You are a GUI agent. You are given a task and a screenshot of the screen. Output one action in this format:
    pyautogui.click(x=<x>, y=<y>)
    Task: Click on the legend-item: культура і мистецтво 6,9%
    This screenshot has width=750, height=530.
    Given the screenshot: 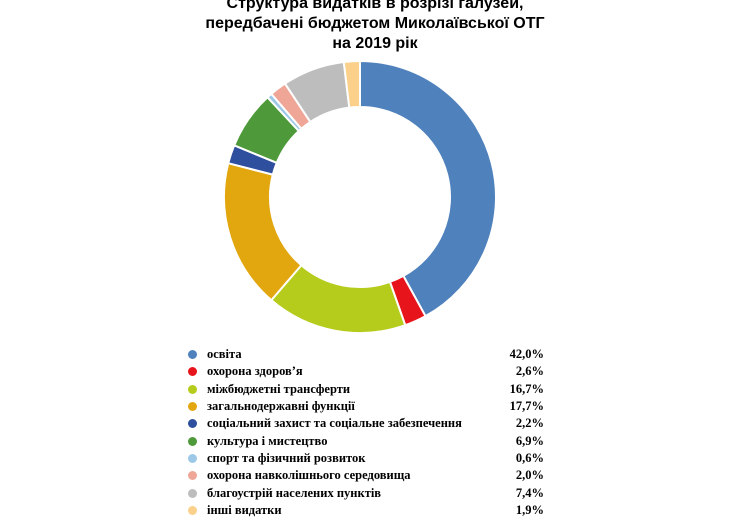 What is the action you would take?
    pyautogui.click(x=366, y=440)
    